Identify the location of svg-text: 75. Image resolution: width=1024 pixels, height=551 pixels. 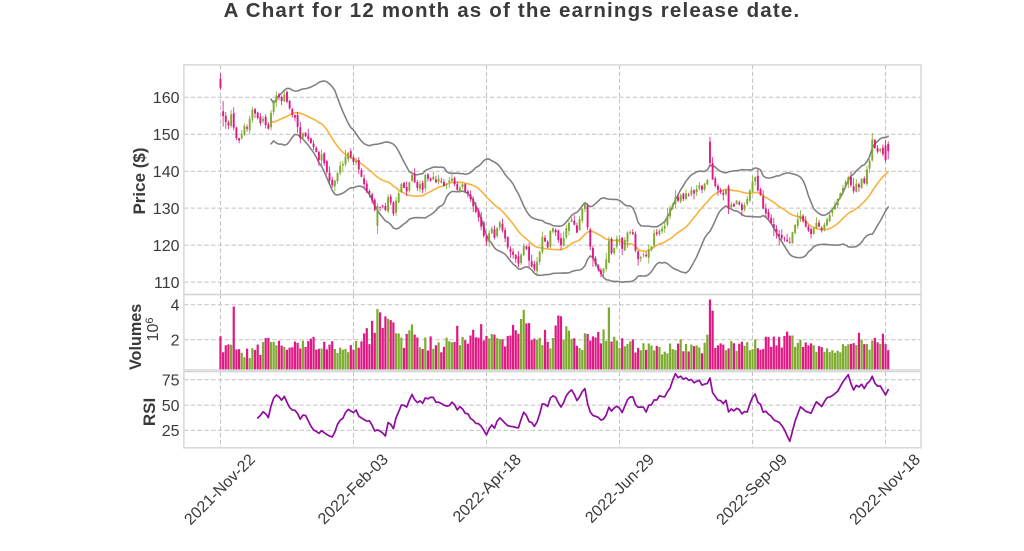
(171, 380).